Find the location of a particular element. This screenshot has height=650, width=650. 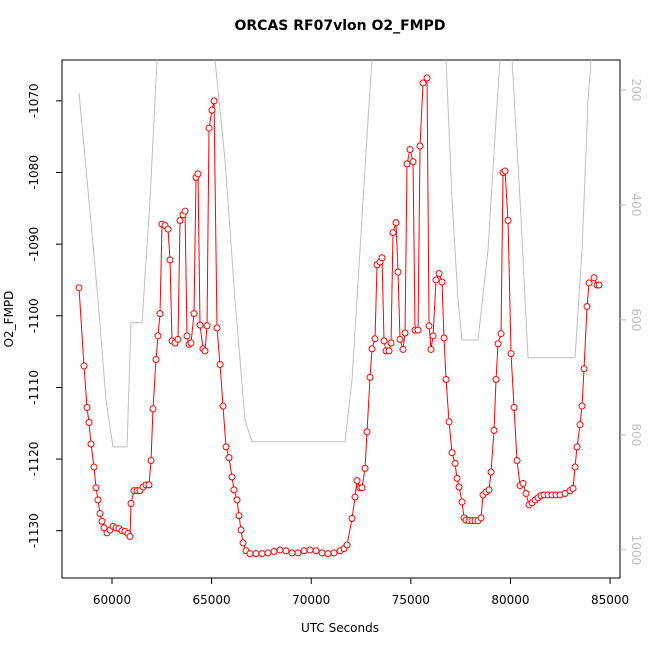

x-axis-label: UTC Seconds is located at coordinates (340, 628).